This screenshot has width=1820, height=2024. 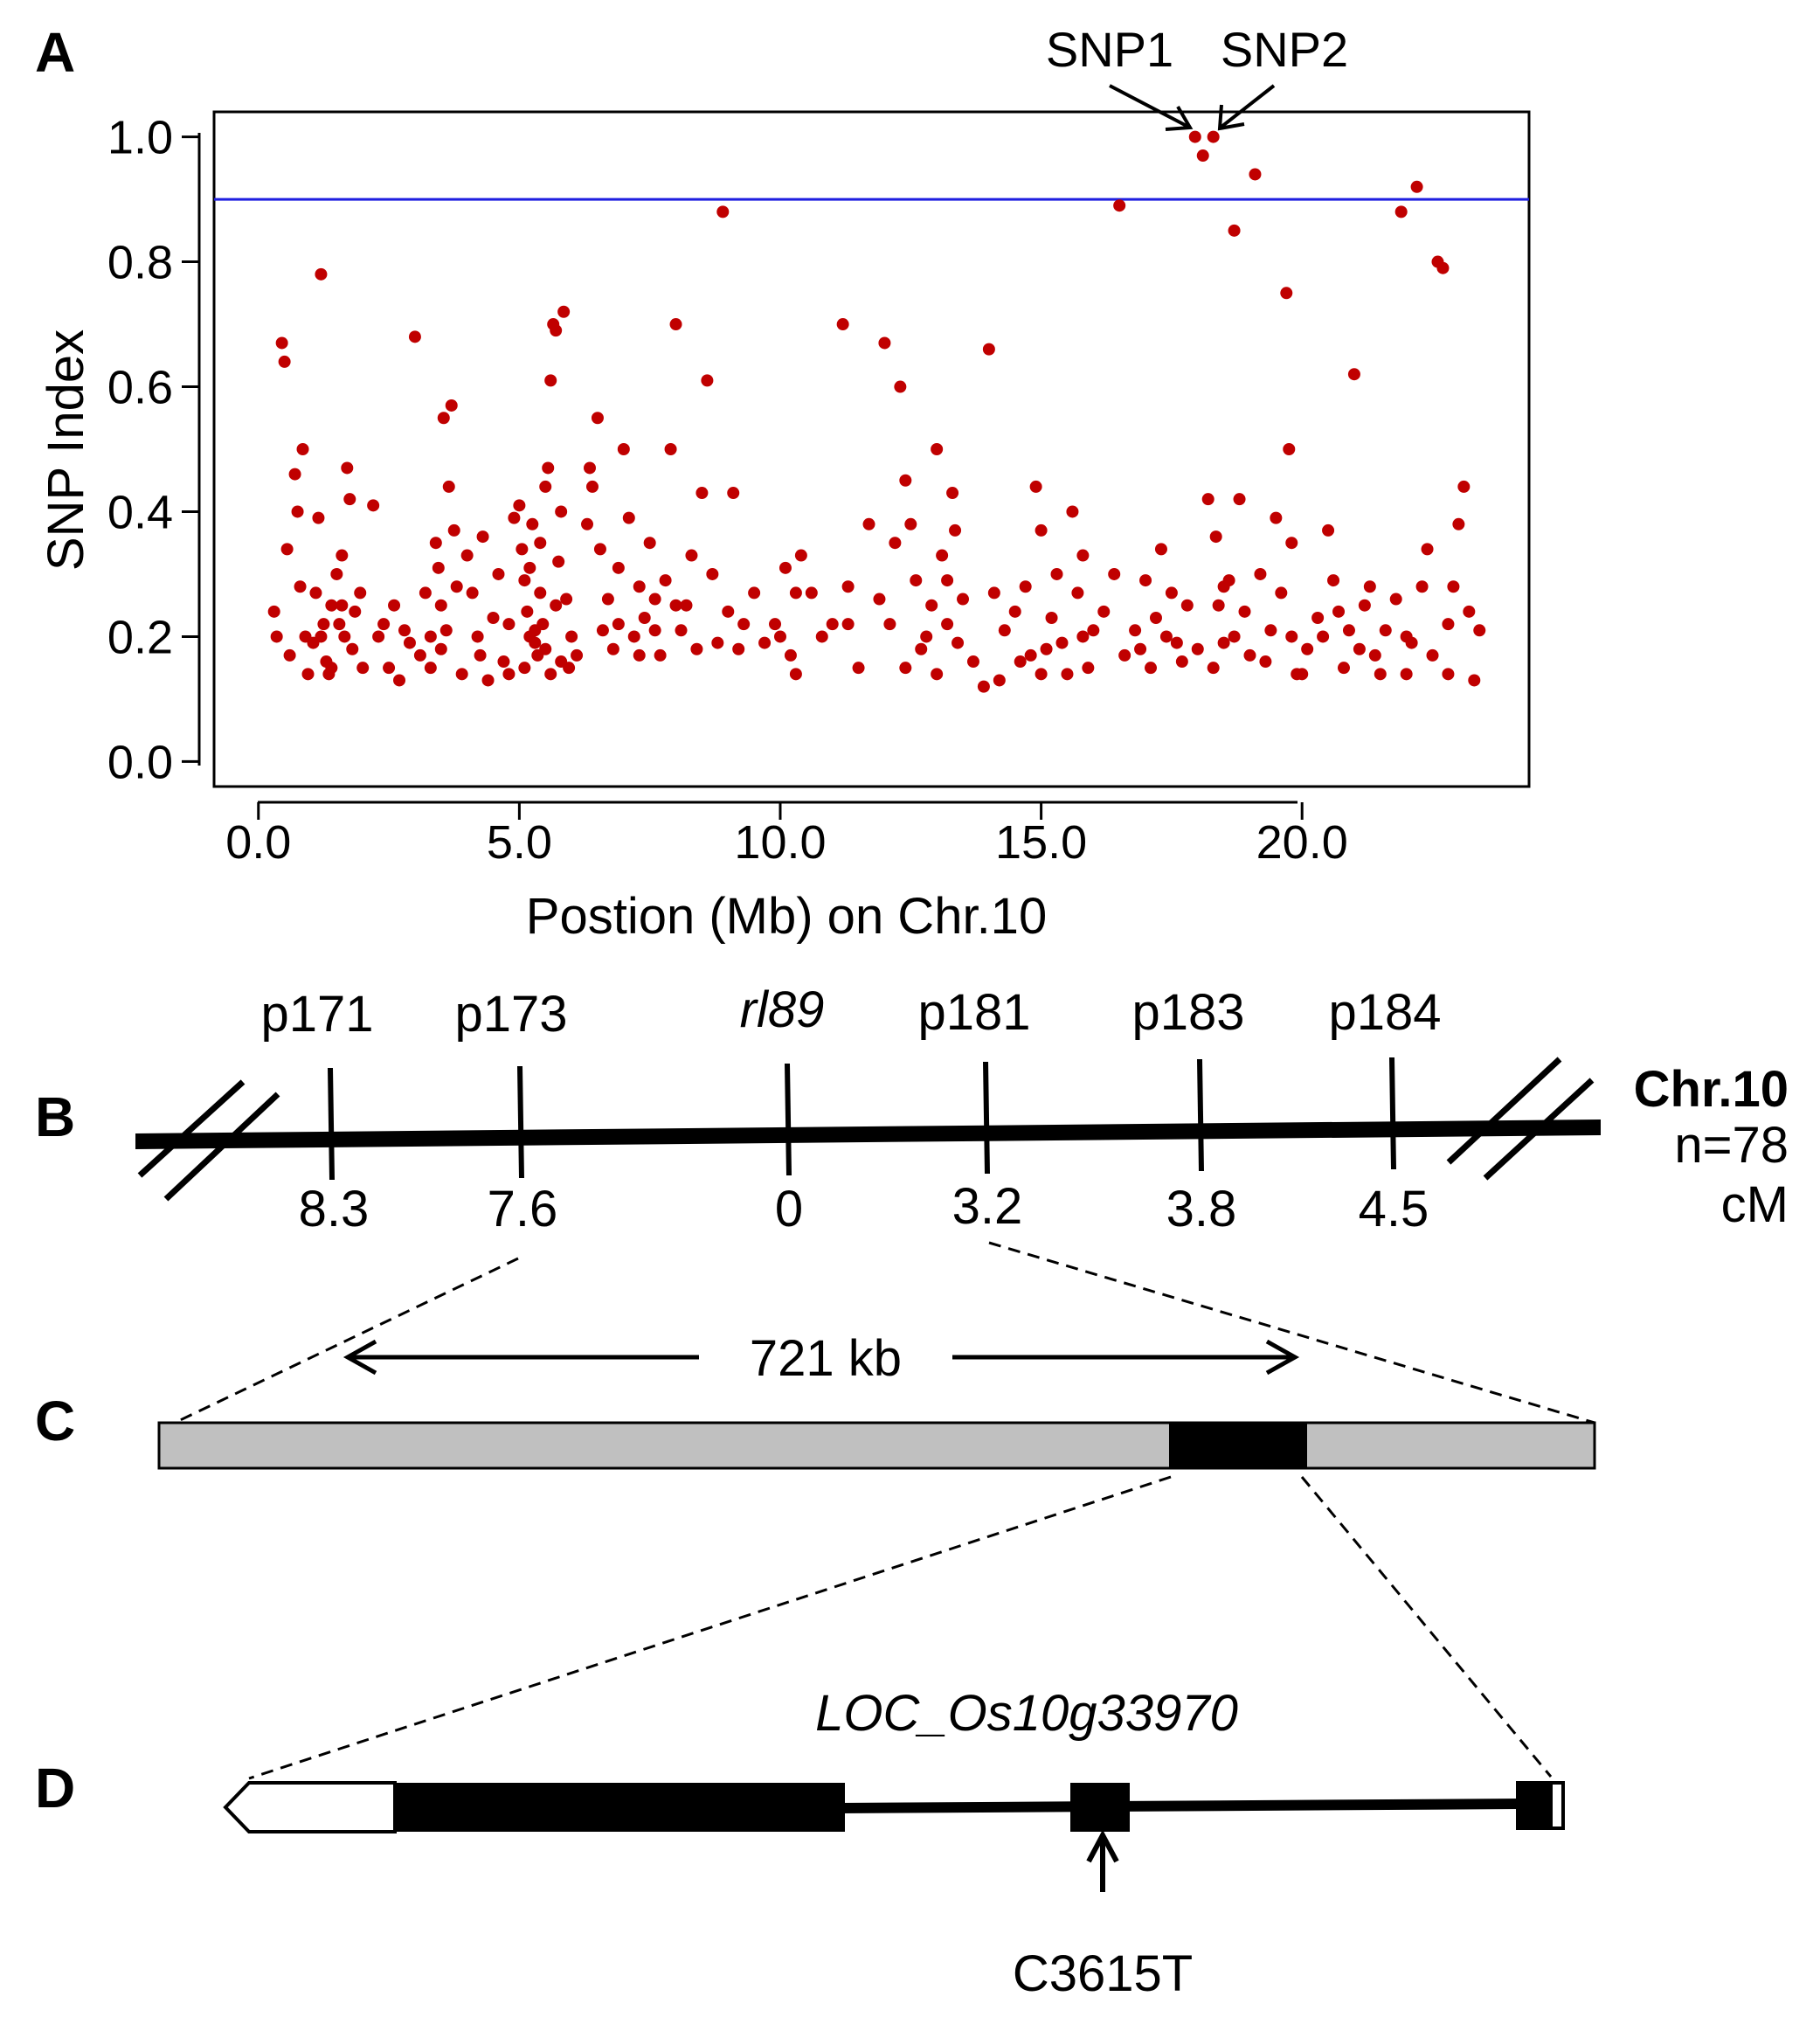 I want to click on distance-rl89: 0, so click(x=789, y=1209).